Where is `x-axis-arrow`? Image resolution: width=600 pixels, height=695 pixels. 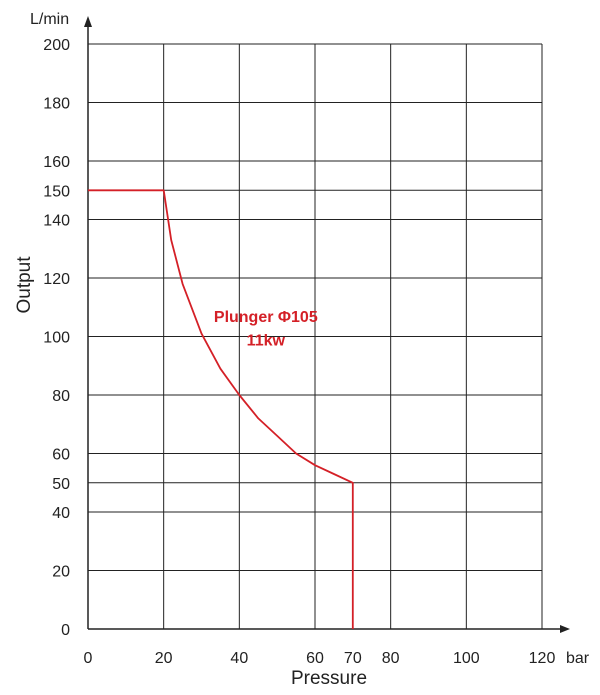
x-axis-arrow is located at coordinates (565, 629).